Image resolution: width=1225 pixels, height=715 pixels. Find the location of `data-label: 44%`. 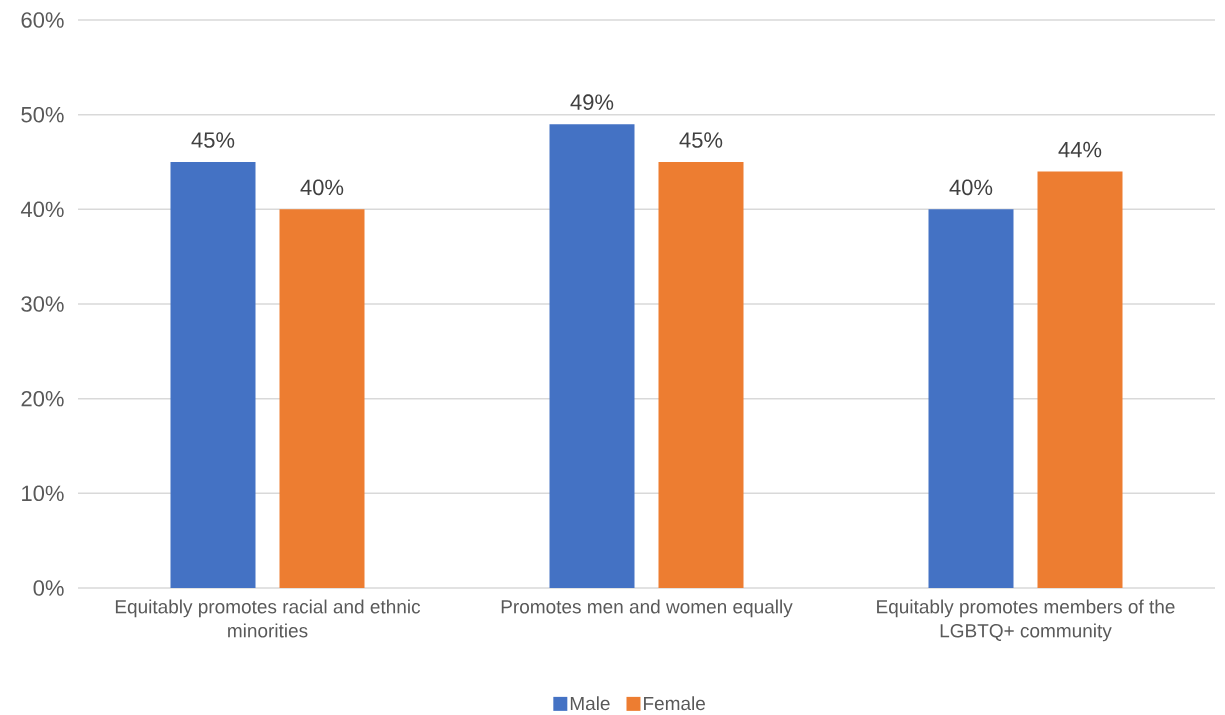

data-label: 44% is located at coordinates (1080, 149).